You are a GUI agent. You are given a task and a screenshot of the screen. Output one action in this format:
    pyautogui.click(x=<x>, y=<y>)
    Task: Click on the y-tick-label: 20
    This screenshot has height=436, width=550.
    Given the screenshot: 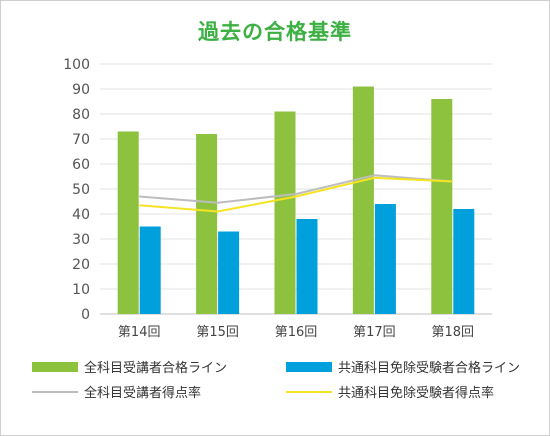 What is the action you would take?
    pyautogui.click(x=81, y=265)
    